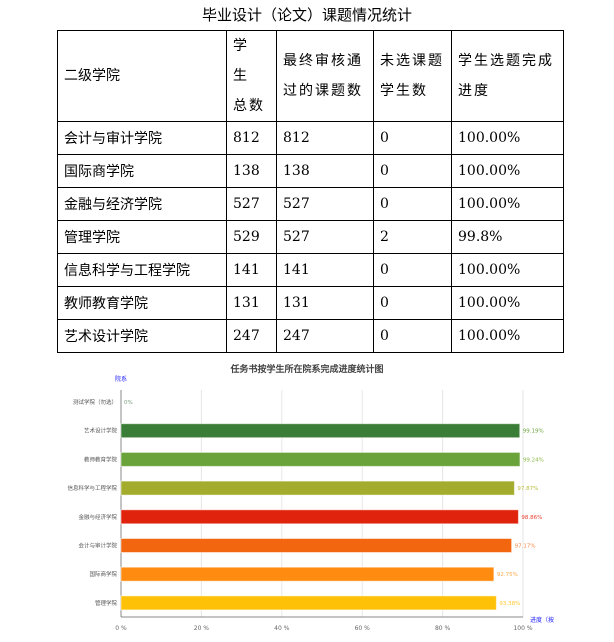 The width and height of the screenshot is (614, 642). I want to click on table-cell: 艺术设计学院, so click(142, 336).